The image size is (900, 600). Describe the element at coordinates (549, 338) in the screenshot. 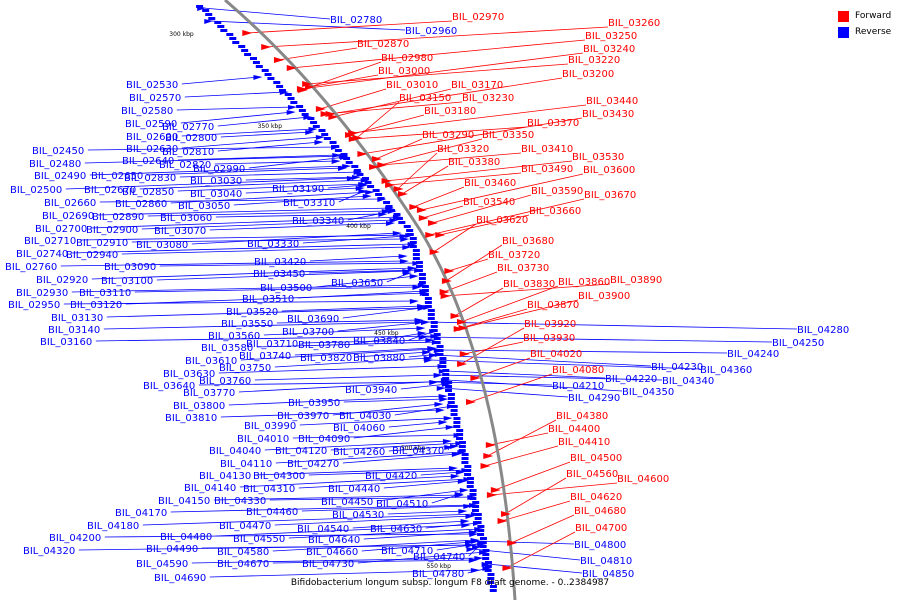

I see `forward-gene-label: BIL_03930` at that location.